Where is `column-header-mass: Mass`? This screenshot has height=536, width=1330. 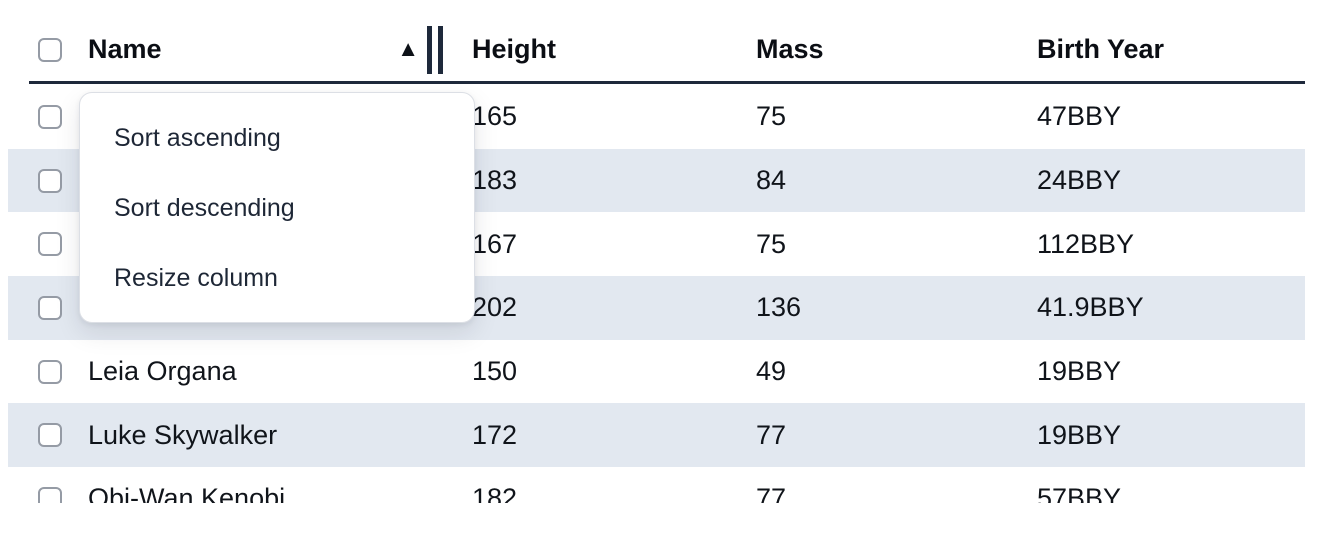 column-header-mass: Mass is located at coordinates (790, 49).